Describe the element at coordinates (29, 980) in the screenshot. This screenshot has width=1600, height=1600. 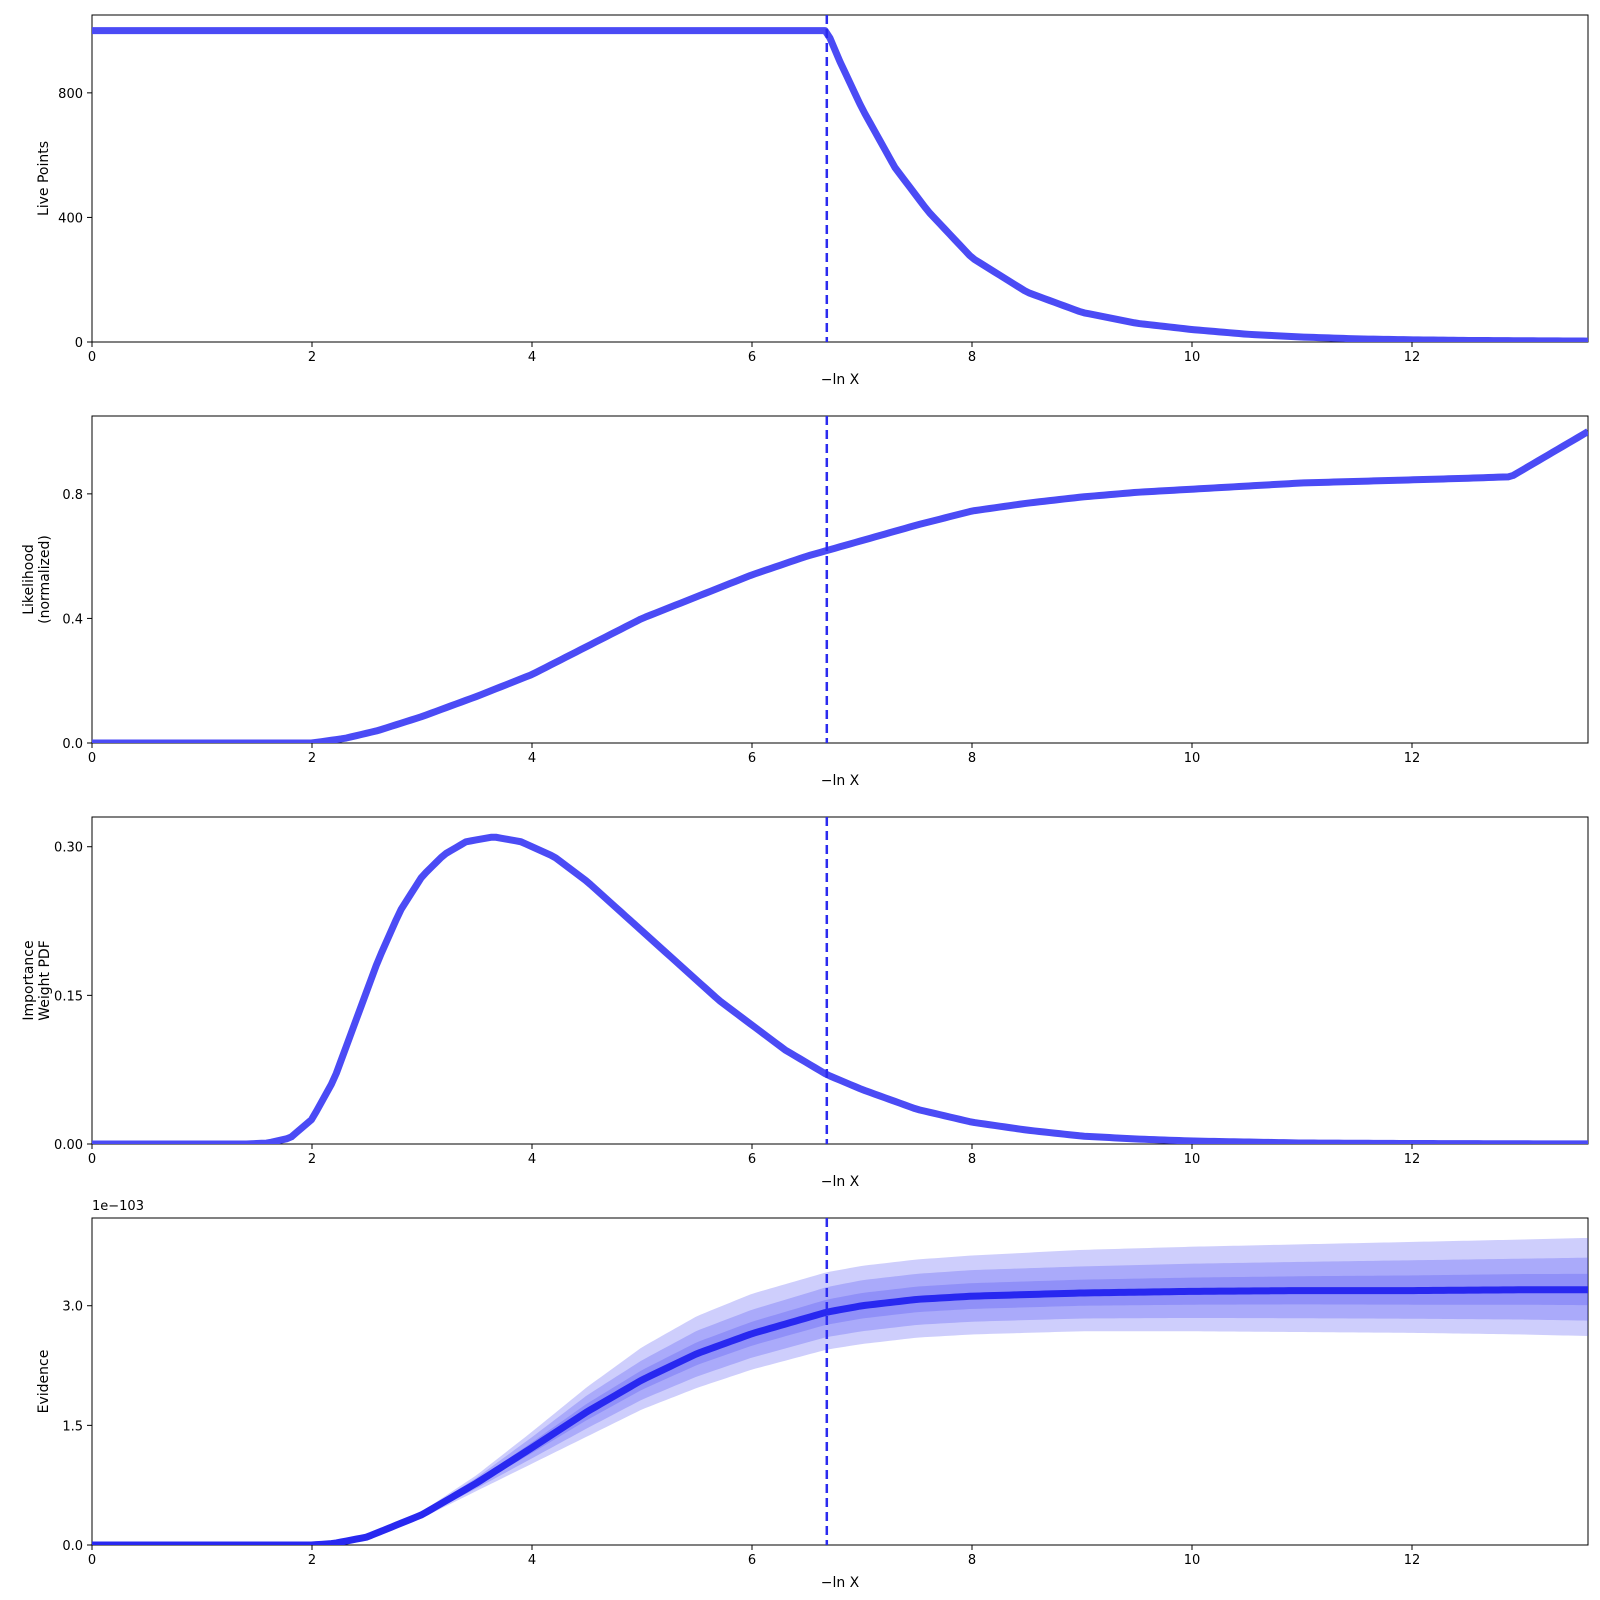
I see `y-axis-label: Importance` at that location.